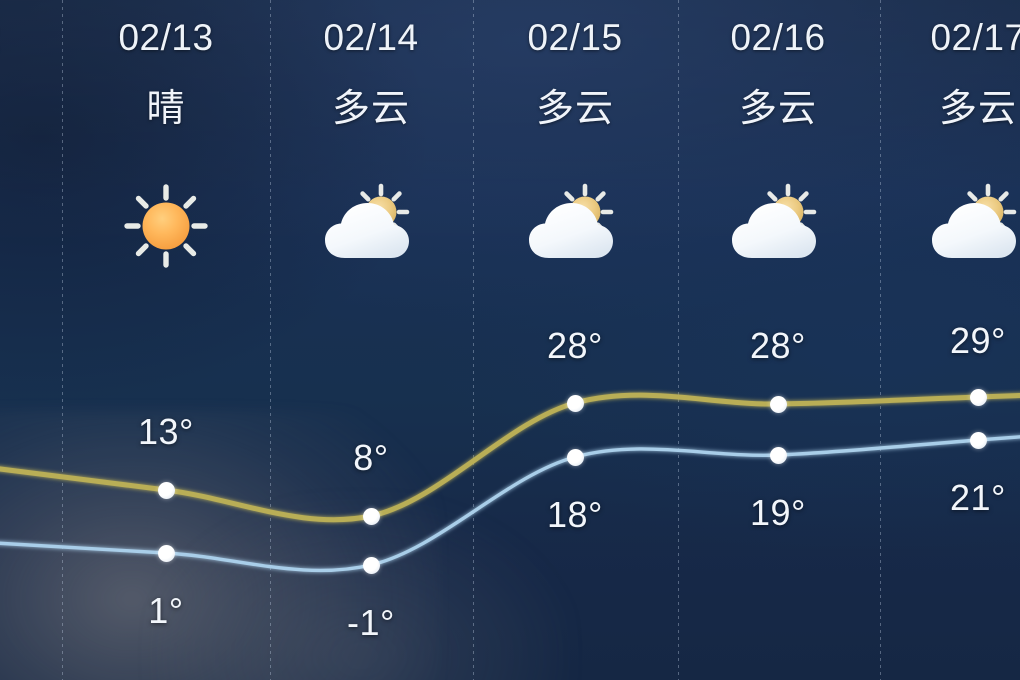  Describe the element at coordinates (575, 514) in the screenshot. I see `low-temp-label: 18°` at that location.